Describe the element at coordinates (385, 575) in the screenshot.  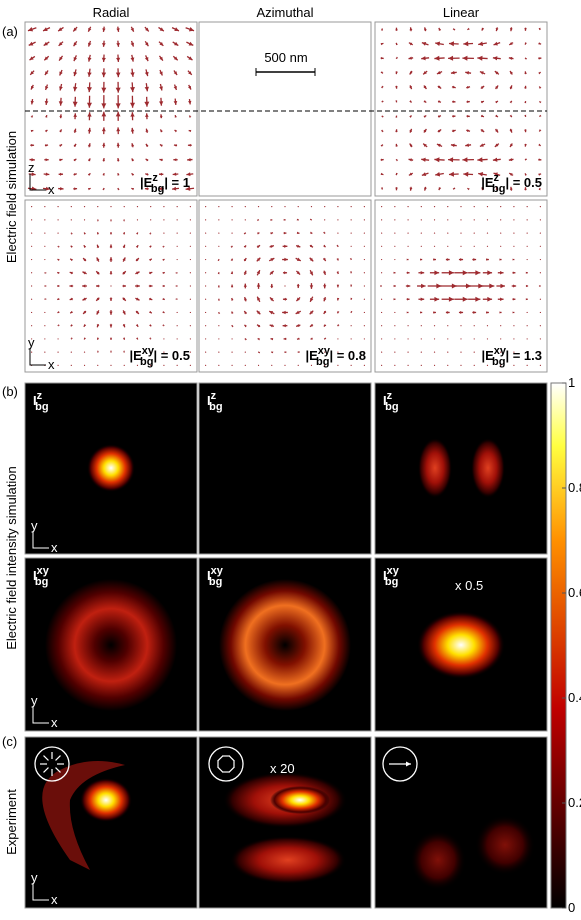
I see `label-part: I` at that location.